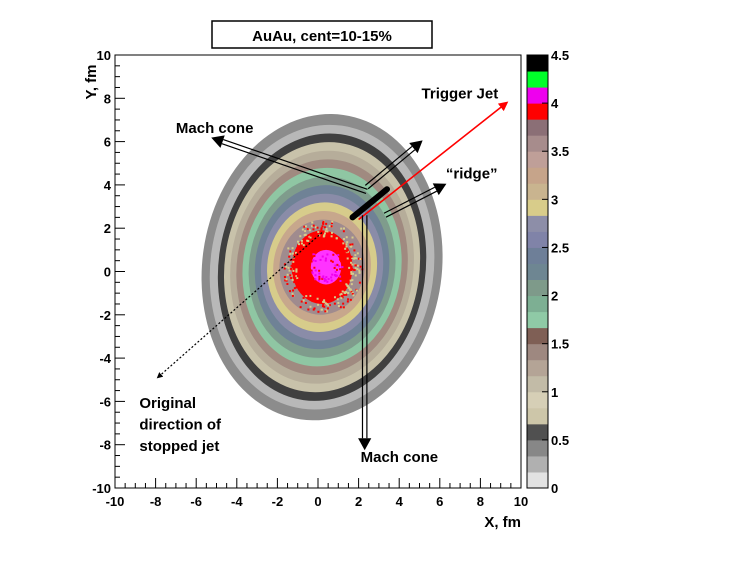 The width and height of the screenshot is (747, 561). I want to click on y-tick-label: -4, so click(105, 358).